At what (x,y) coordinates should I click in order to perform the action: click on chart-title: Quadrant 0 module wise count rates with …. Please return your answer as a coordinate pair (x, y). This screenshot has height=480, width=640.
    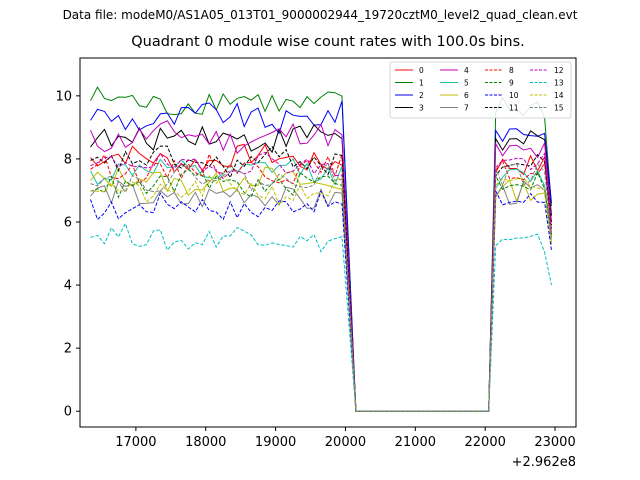
    Looking at the image, I should click on (328, 42).